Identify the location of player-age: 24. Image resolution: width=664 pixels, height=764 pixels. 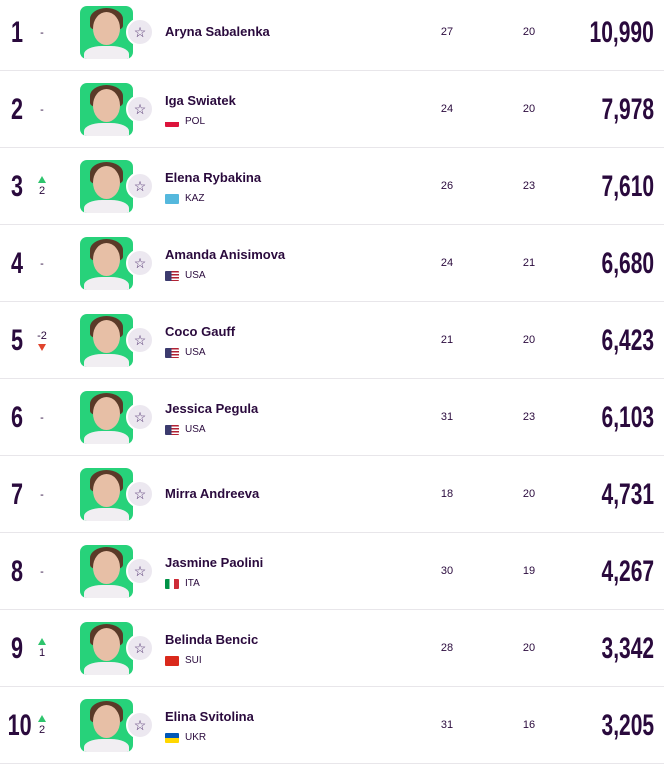
(447, 109).